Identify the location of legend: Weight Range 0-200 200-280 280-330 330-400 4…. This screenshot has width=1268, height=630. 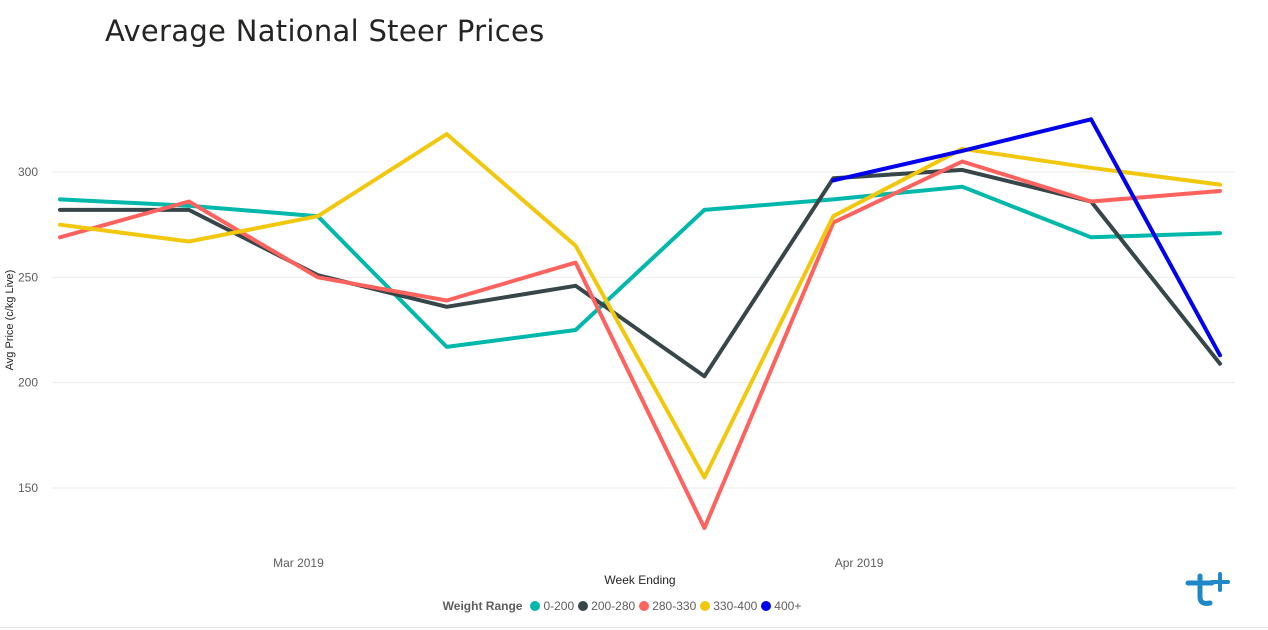
(629, 606).